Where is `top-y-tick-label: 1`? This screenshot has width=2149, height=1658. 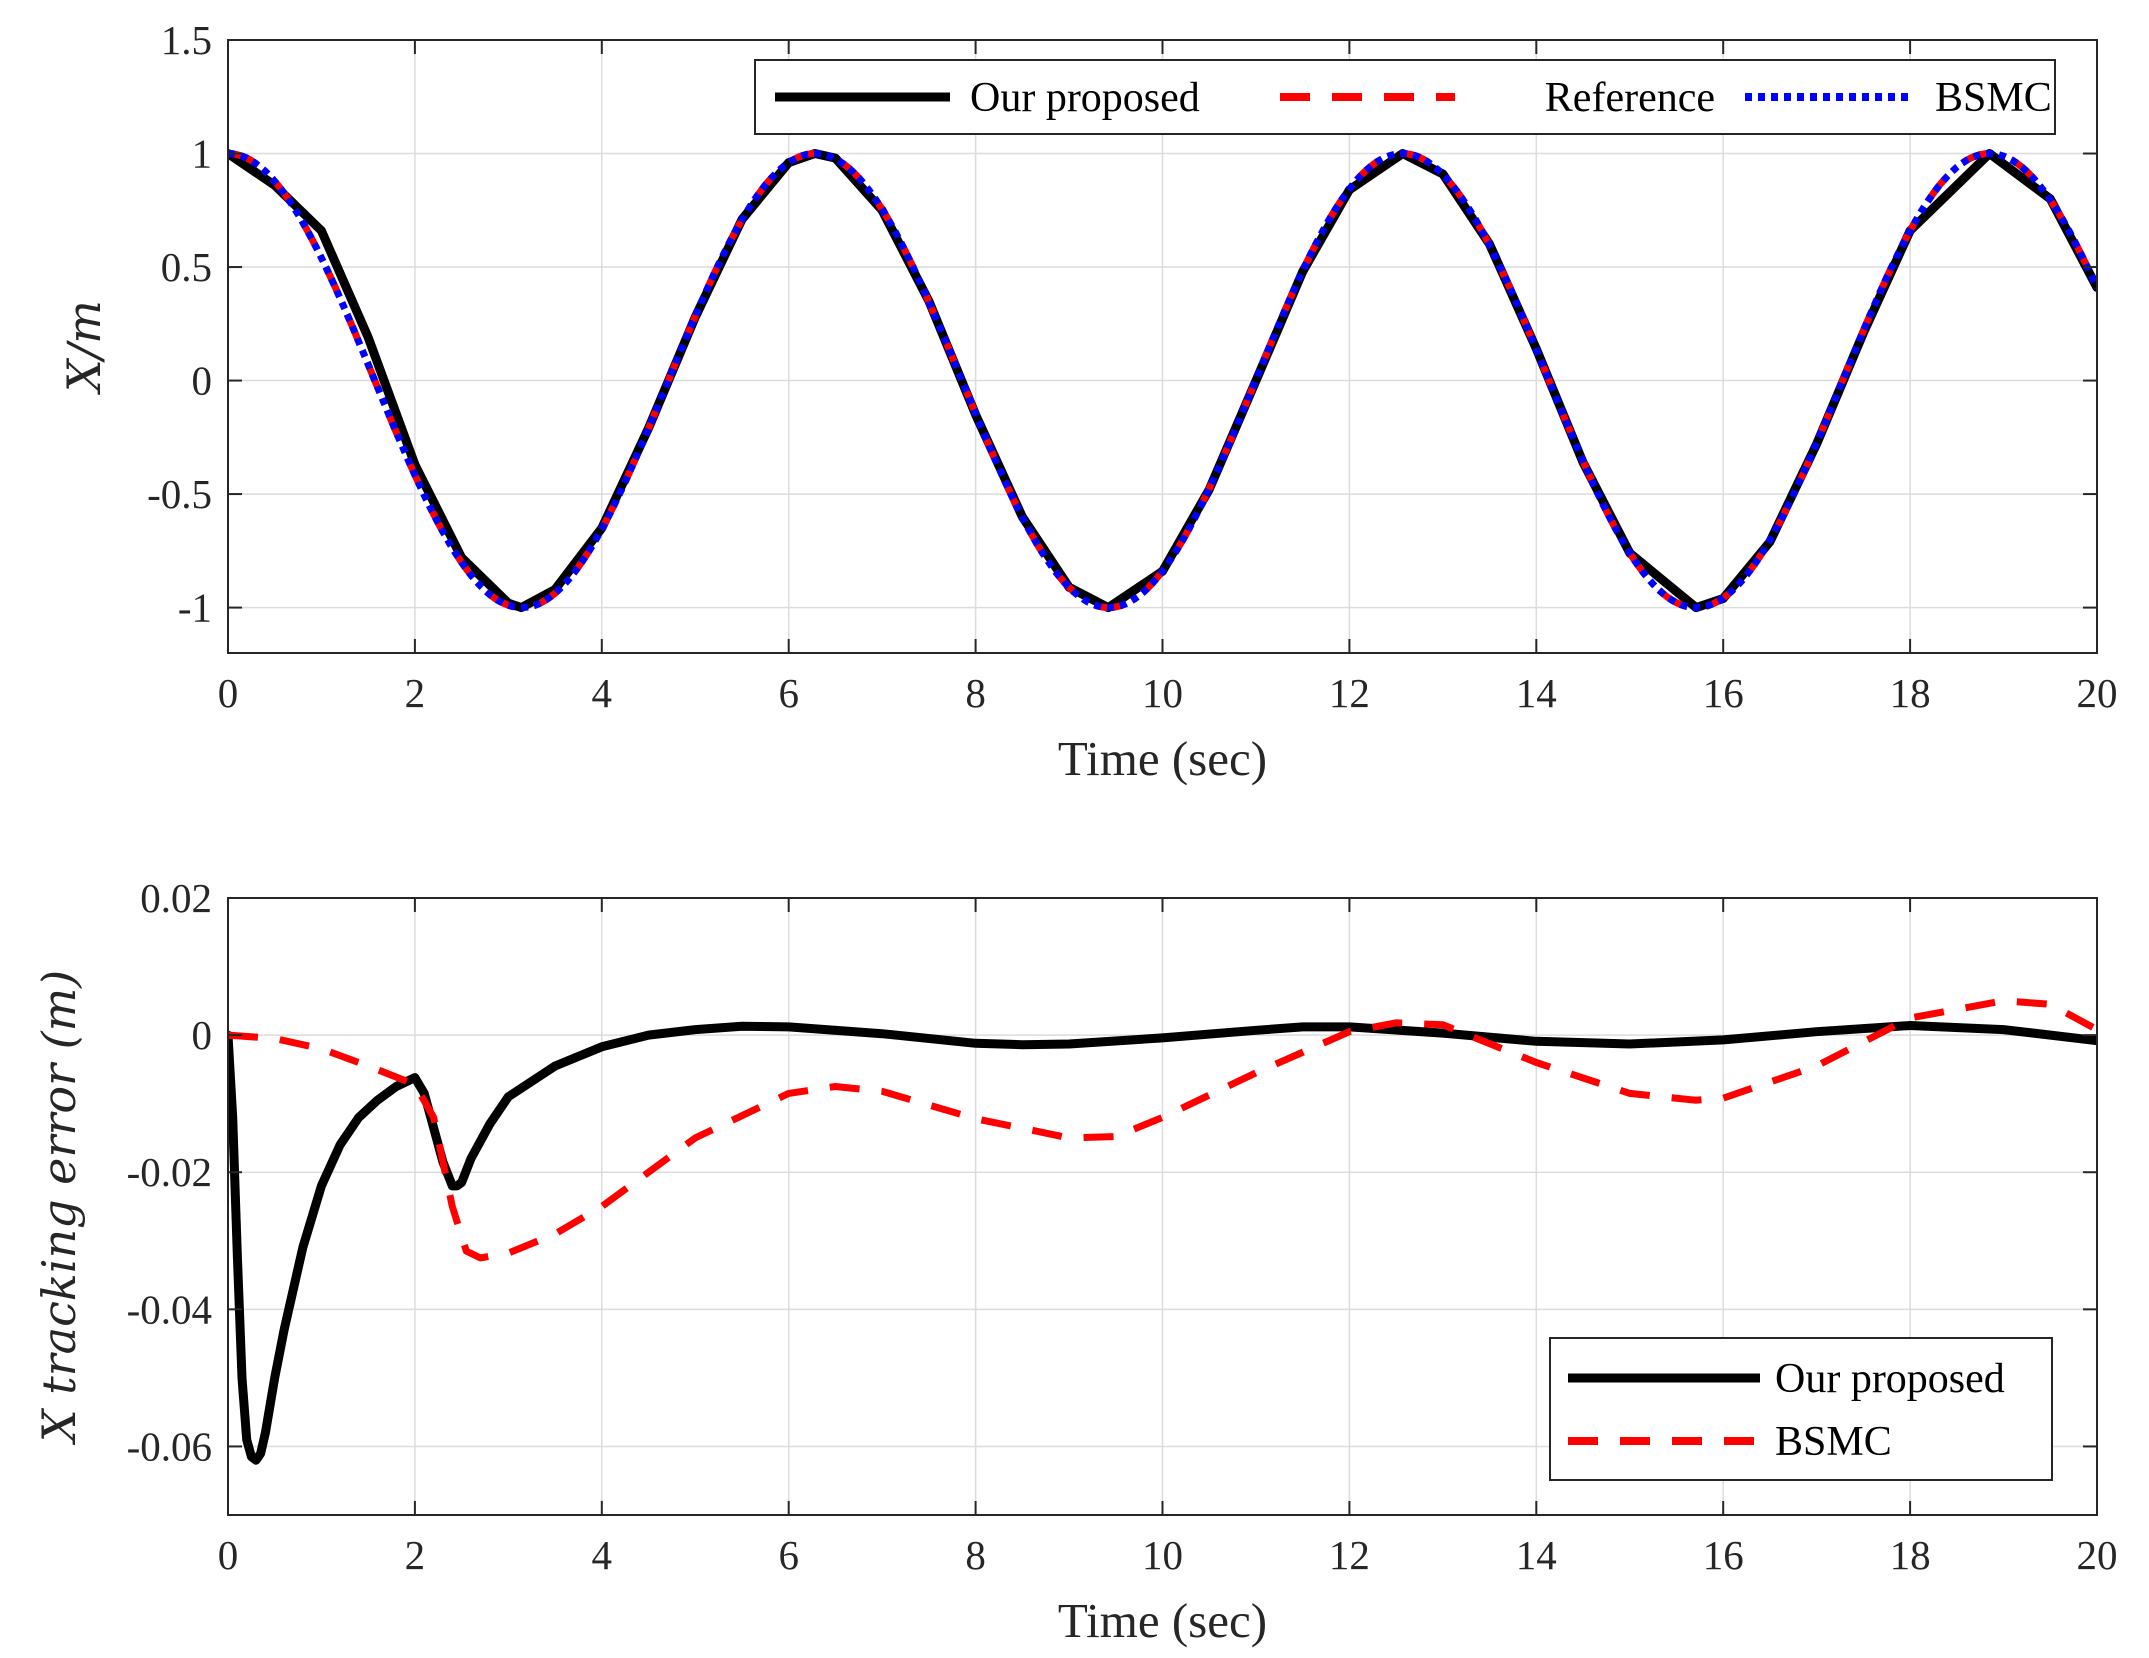
top-y-tick-label: 1 is located at coordinates (202, 154).